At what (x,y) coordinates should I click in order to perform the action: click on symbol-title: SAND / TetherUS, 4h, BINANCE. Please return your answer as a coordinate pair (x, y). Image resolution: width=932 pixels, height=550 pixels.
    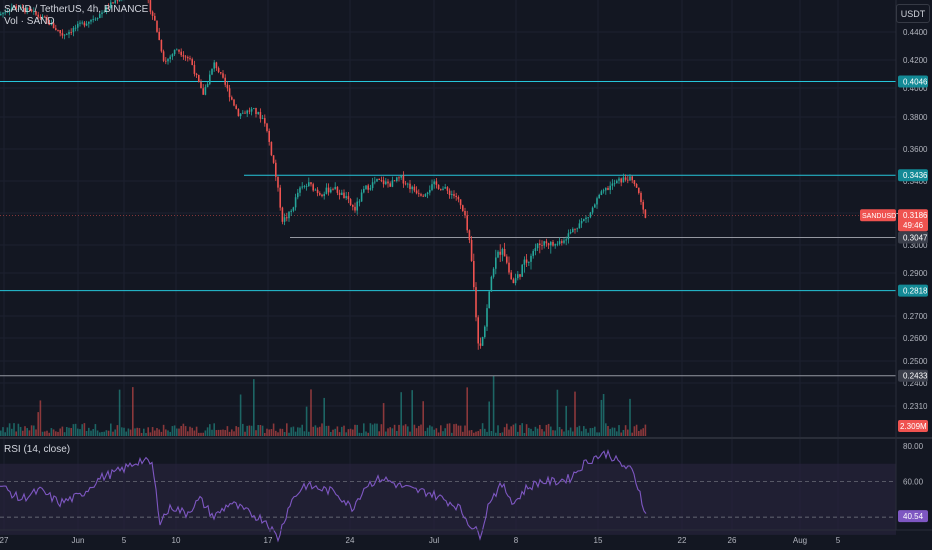
    Looking at the image, I should click on (76, 9).